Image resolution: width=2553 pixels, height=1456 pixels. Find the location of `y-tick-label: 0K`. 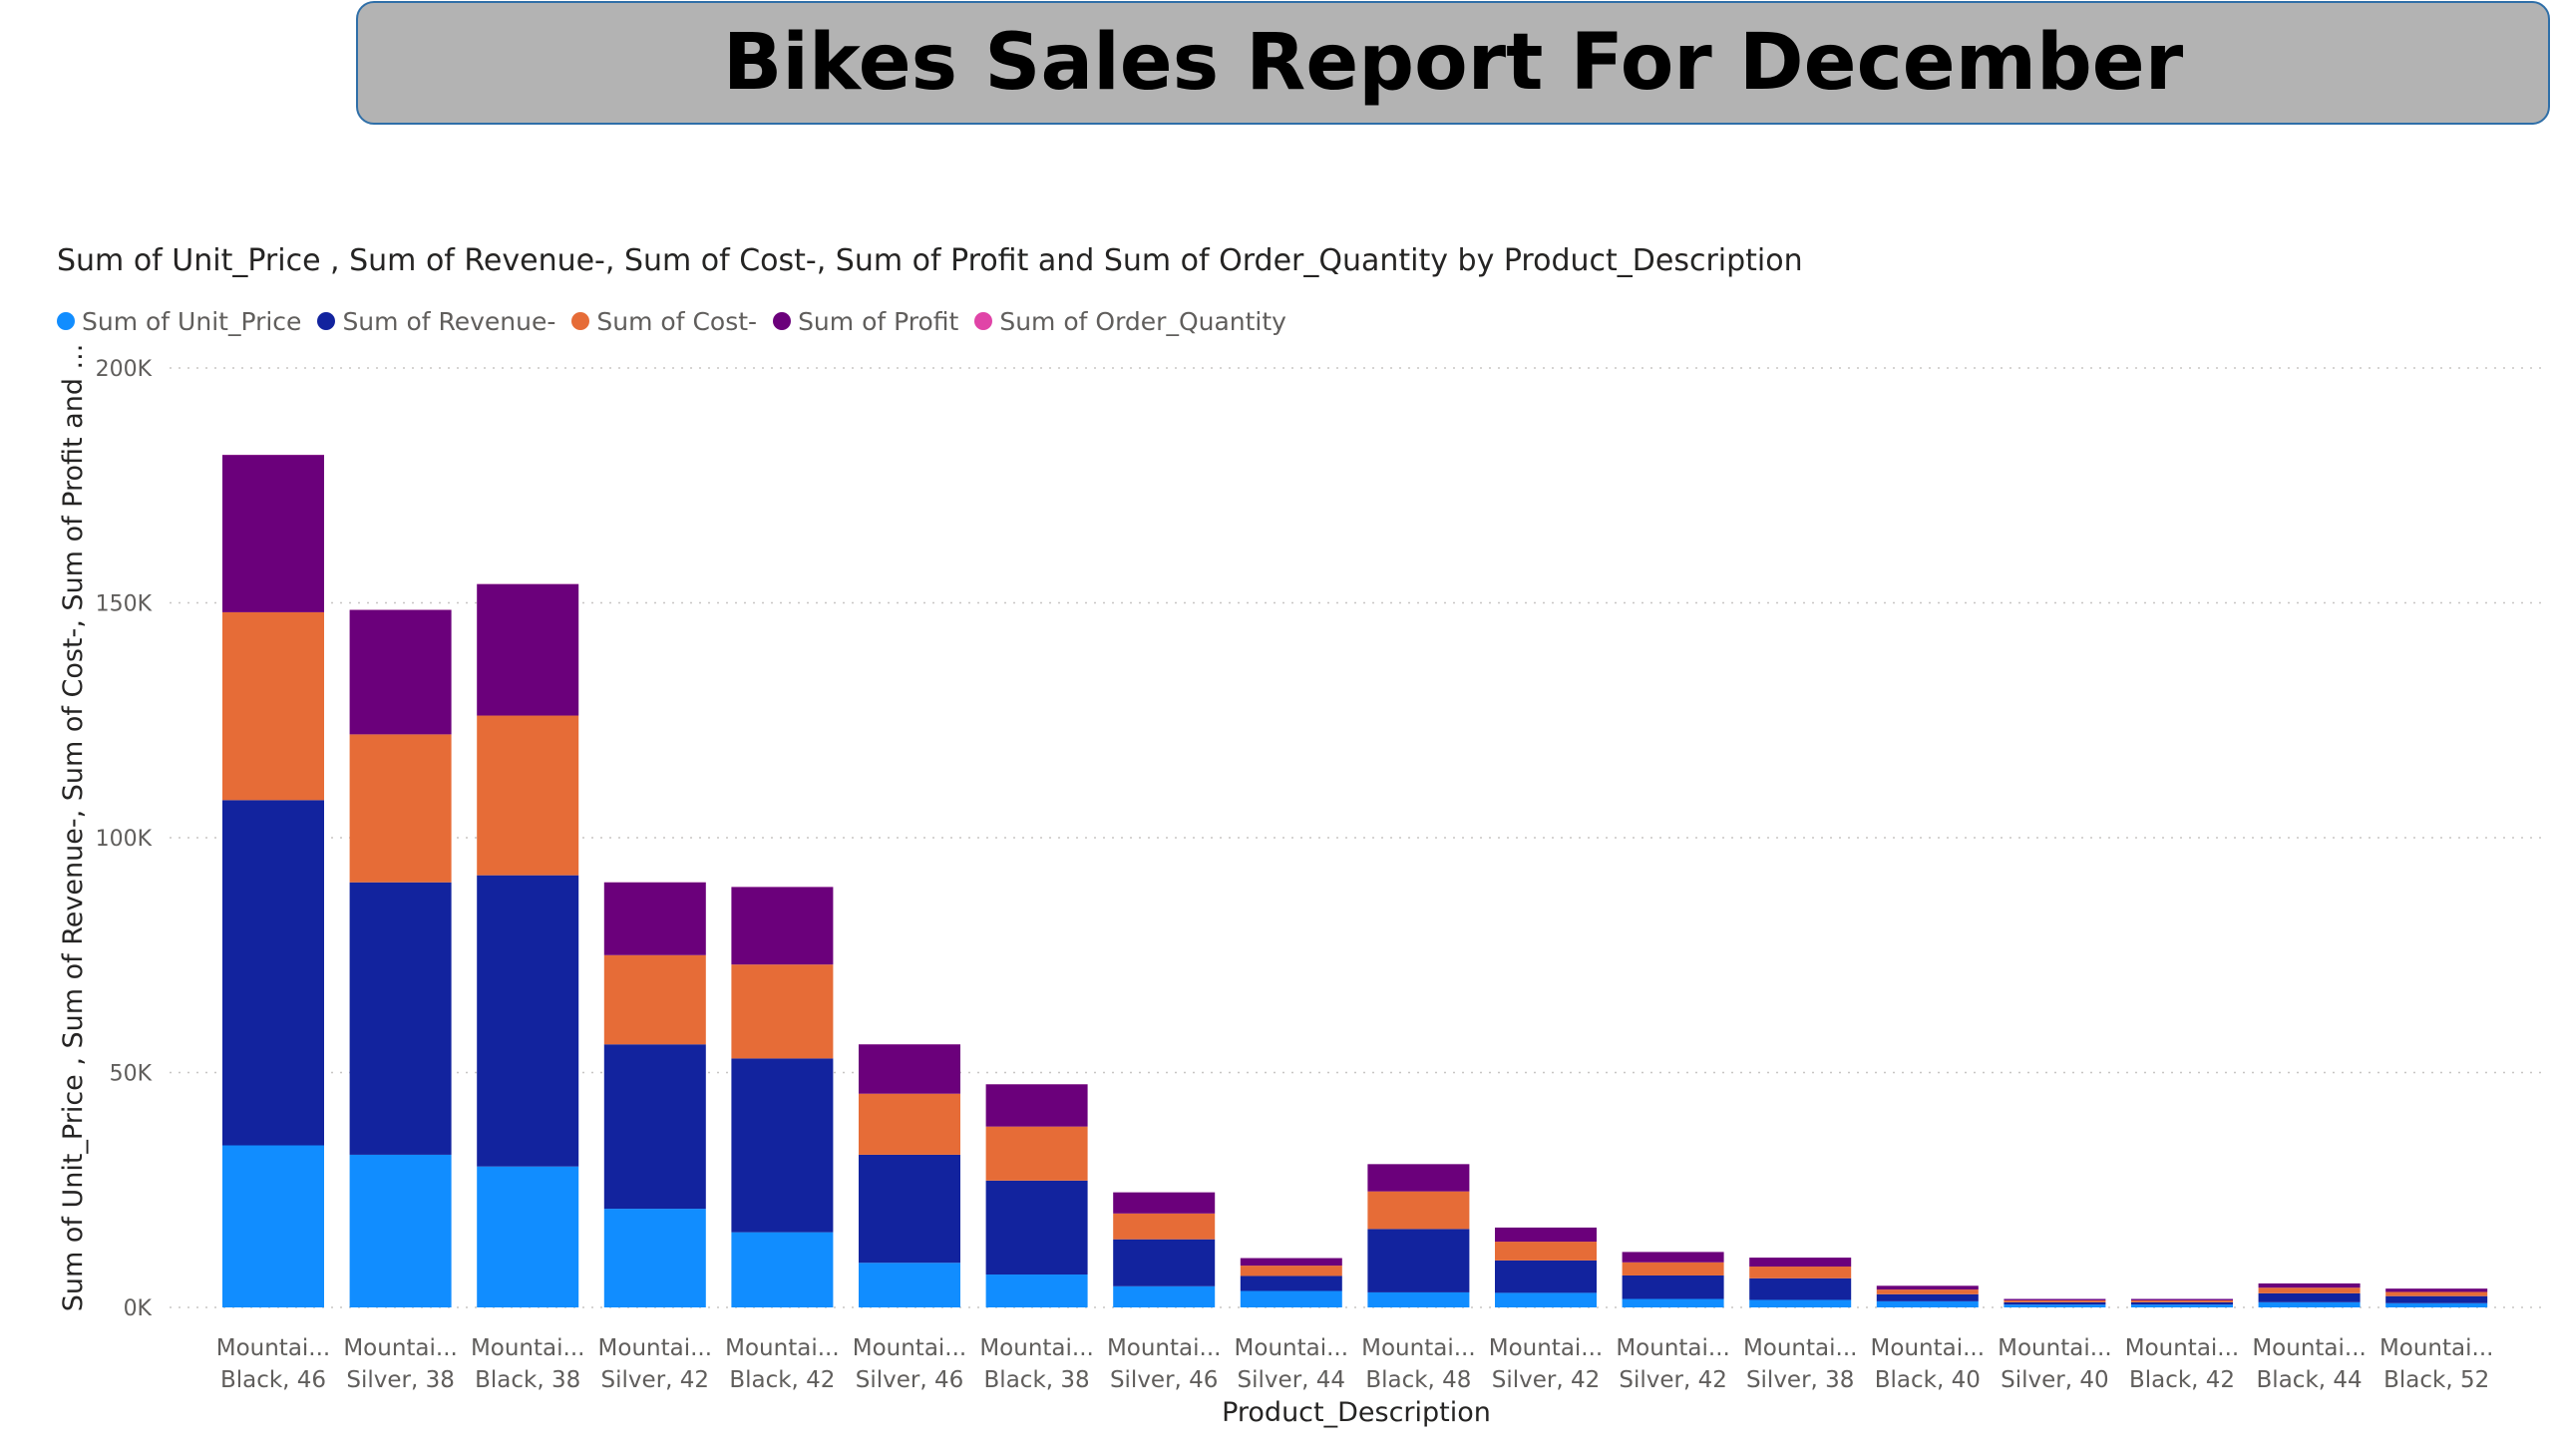

y-tick-label: 0K is located at coordinates (138, 1308).